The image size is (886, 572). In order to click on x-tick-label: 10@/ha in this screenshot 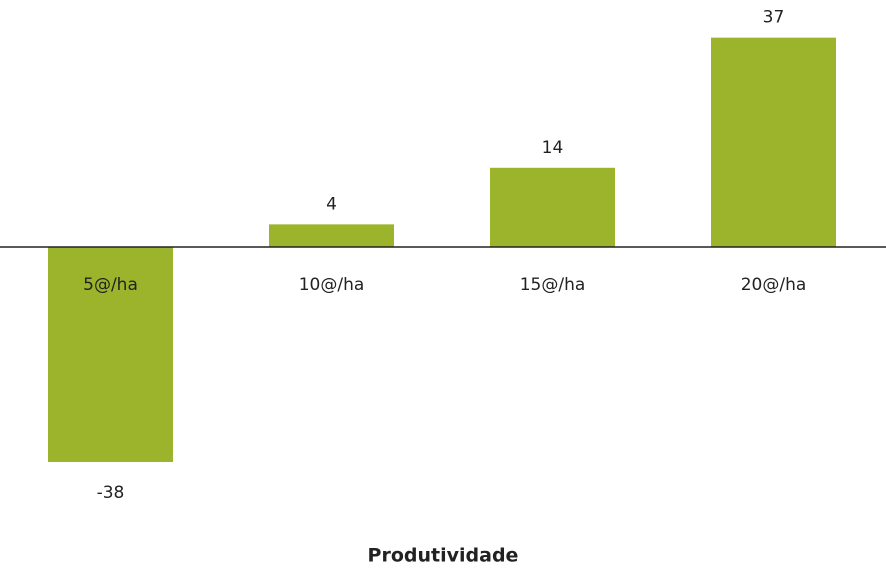, I will do `click(332, 285)`.